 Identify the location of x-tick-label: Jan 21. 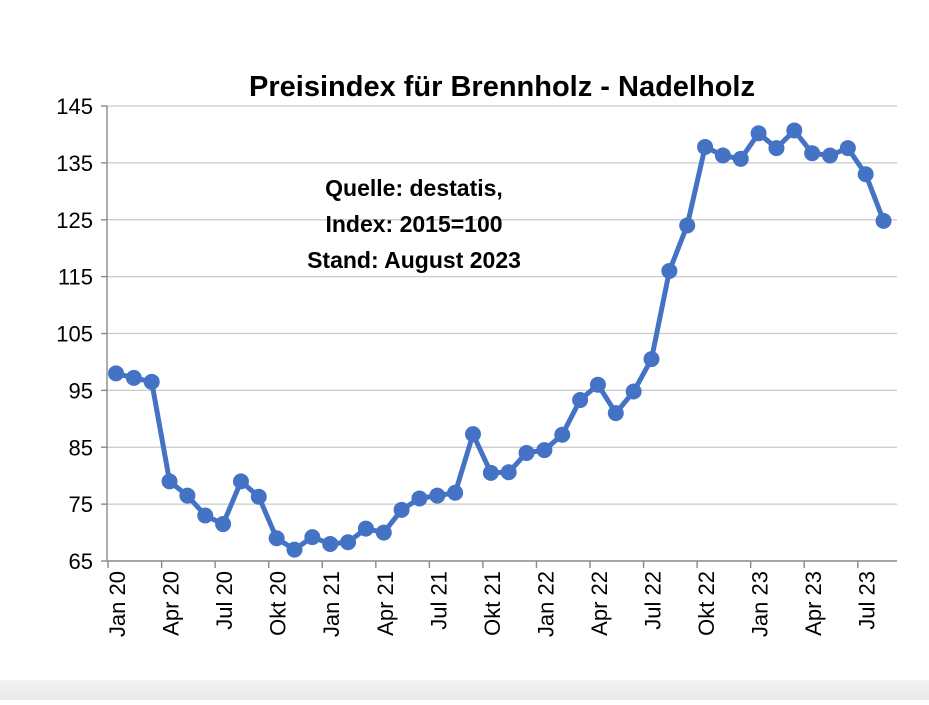
(331, 604).